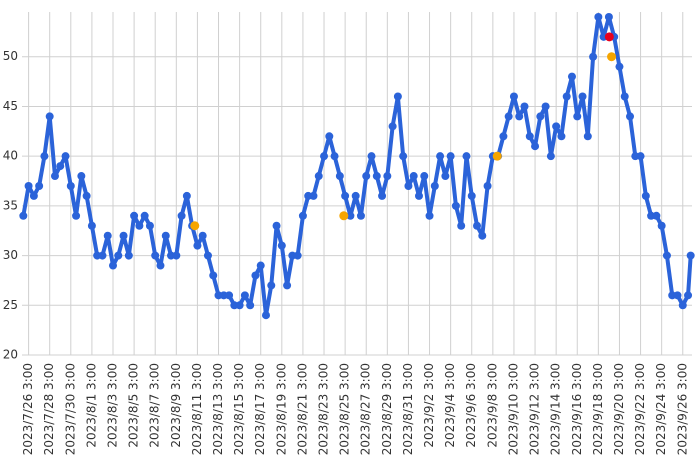  Describe the element at coordinates (49, 409) in the screenshot. I see `x-tick-label: 2023/7/28 3:00` at that location.